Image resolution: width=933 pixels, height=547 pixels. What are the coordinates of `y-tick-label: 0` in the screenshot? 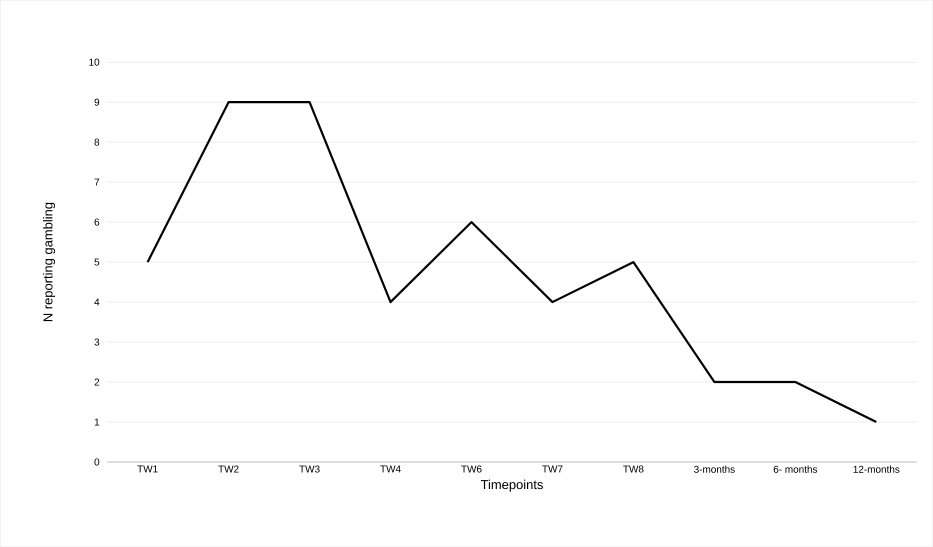 It's located at (97, 462).